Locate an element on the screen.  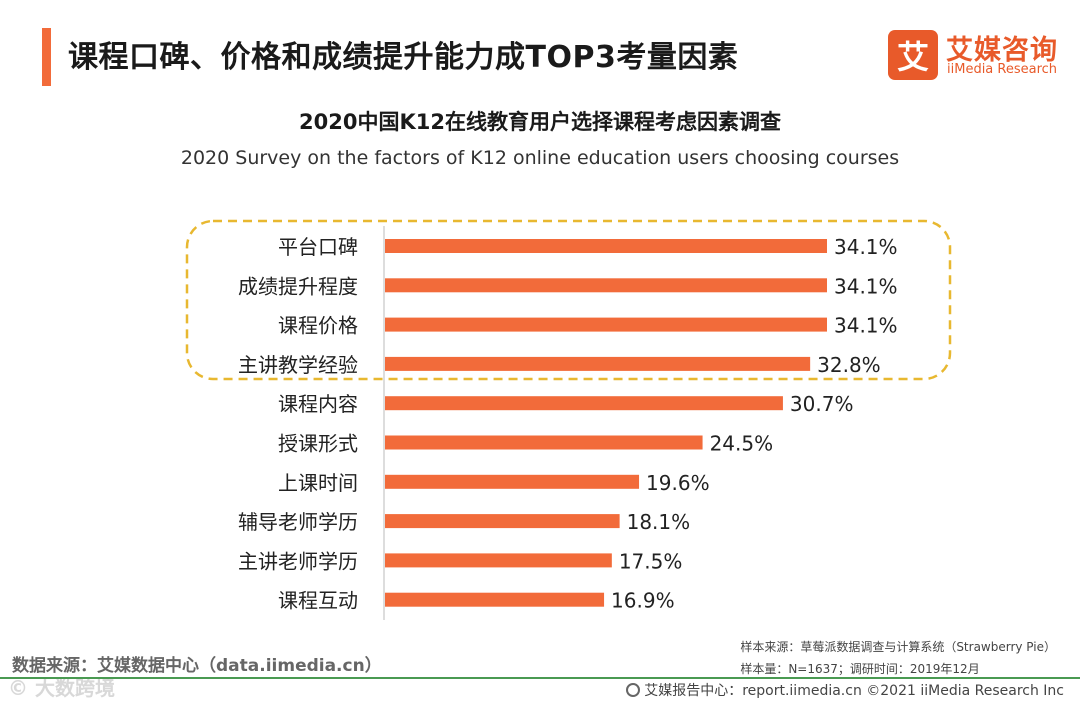
category-label-2: 成绩提升程度 is located at coordinates (298, 286).